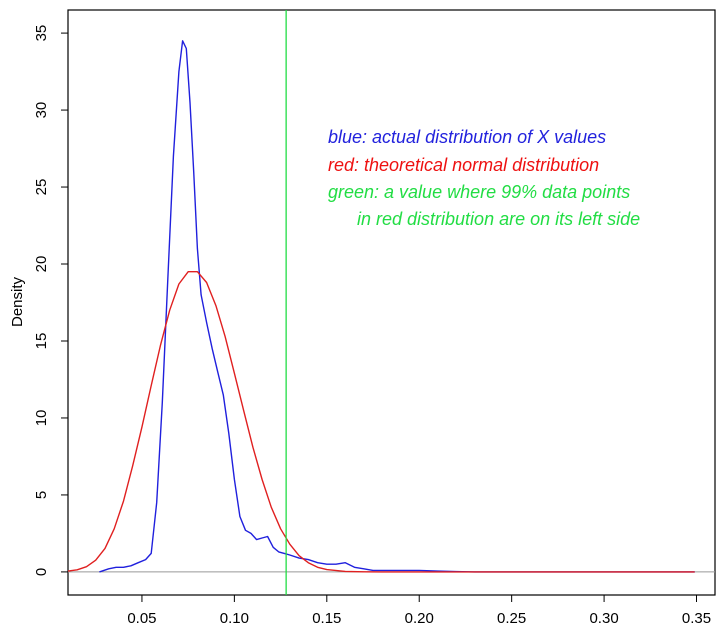 The height and width of the screenshot is (640, 723). Describe the element at coordinates (467, 137) in the screenshot. I see `annotation-blue: blue: actual distribution of X values` at that location.